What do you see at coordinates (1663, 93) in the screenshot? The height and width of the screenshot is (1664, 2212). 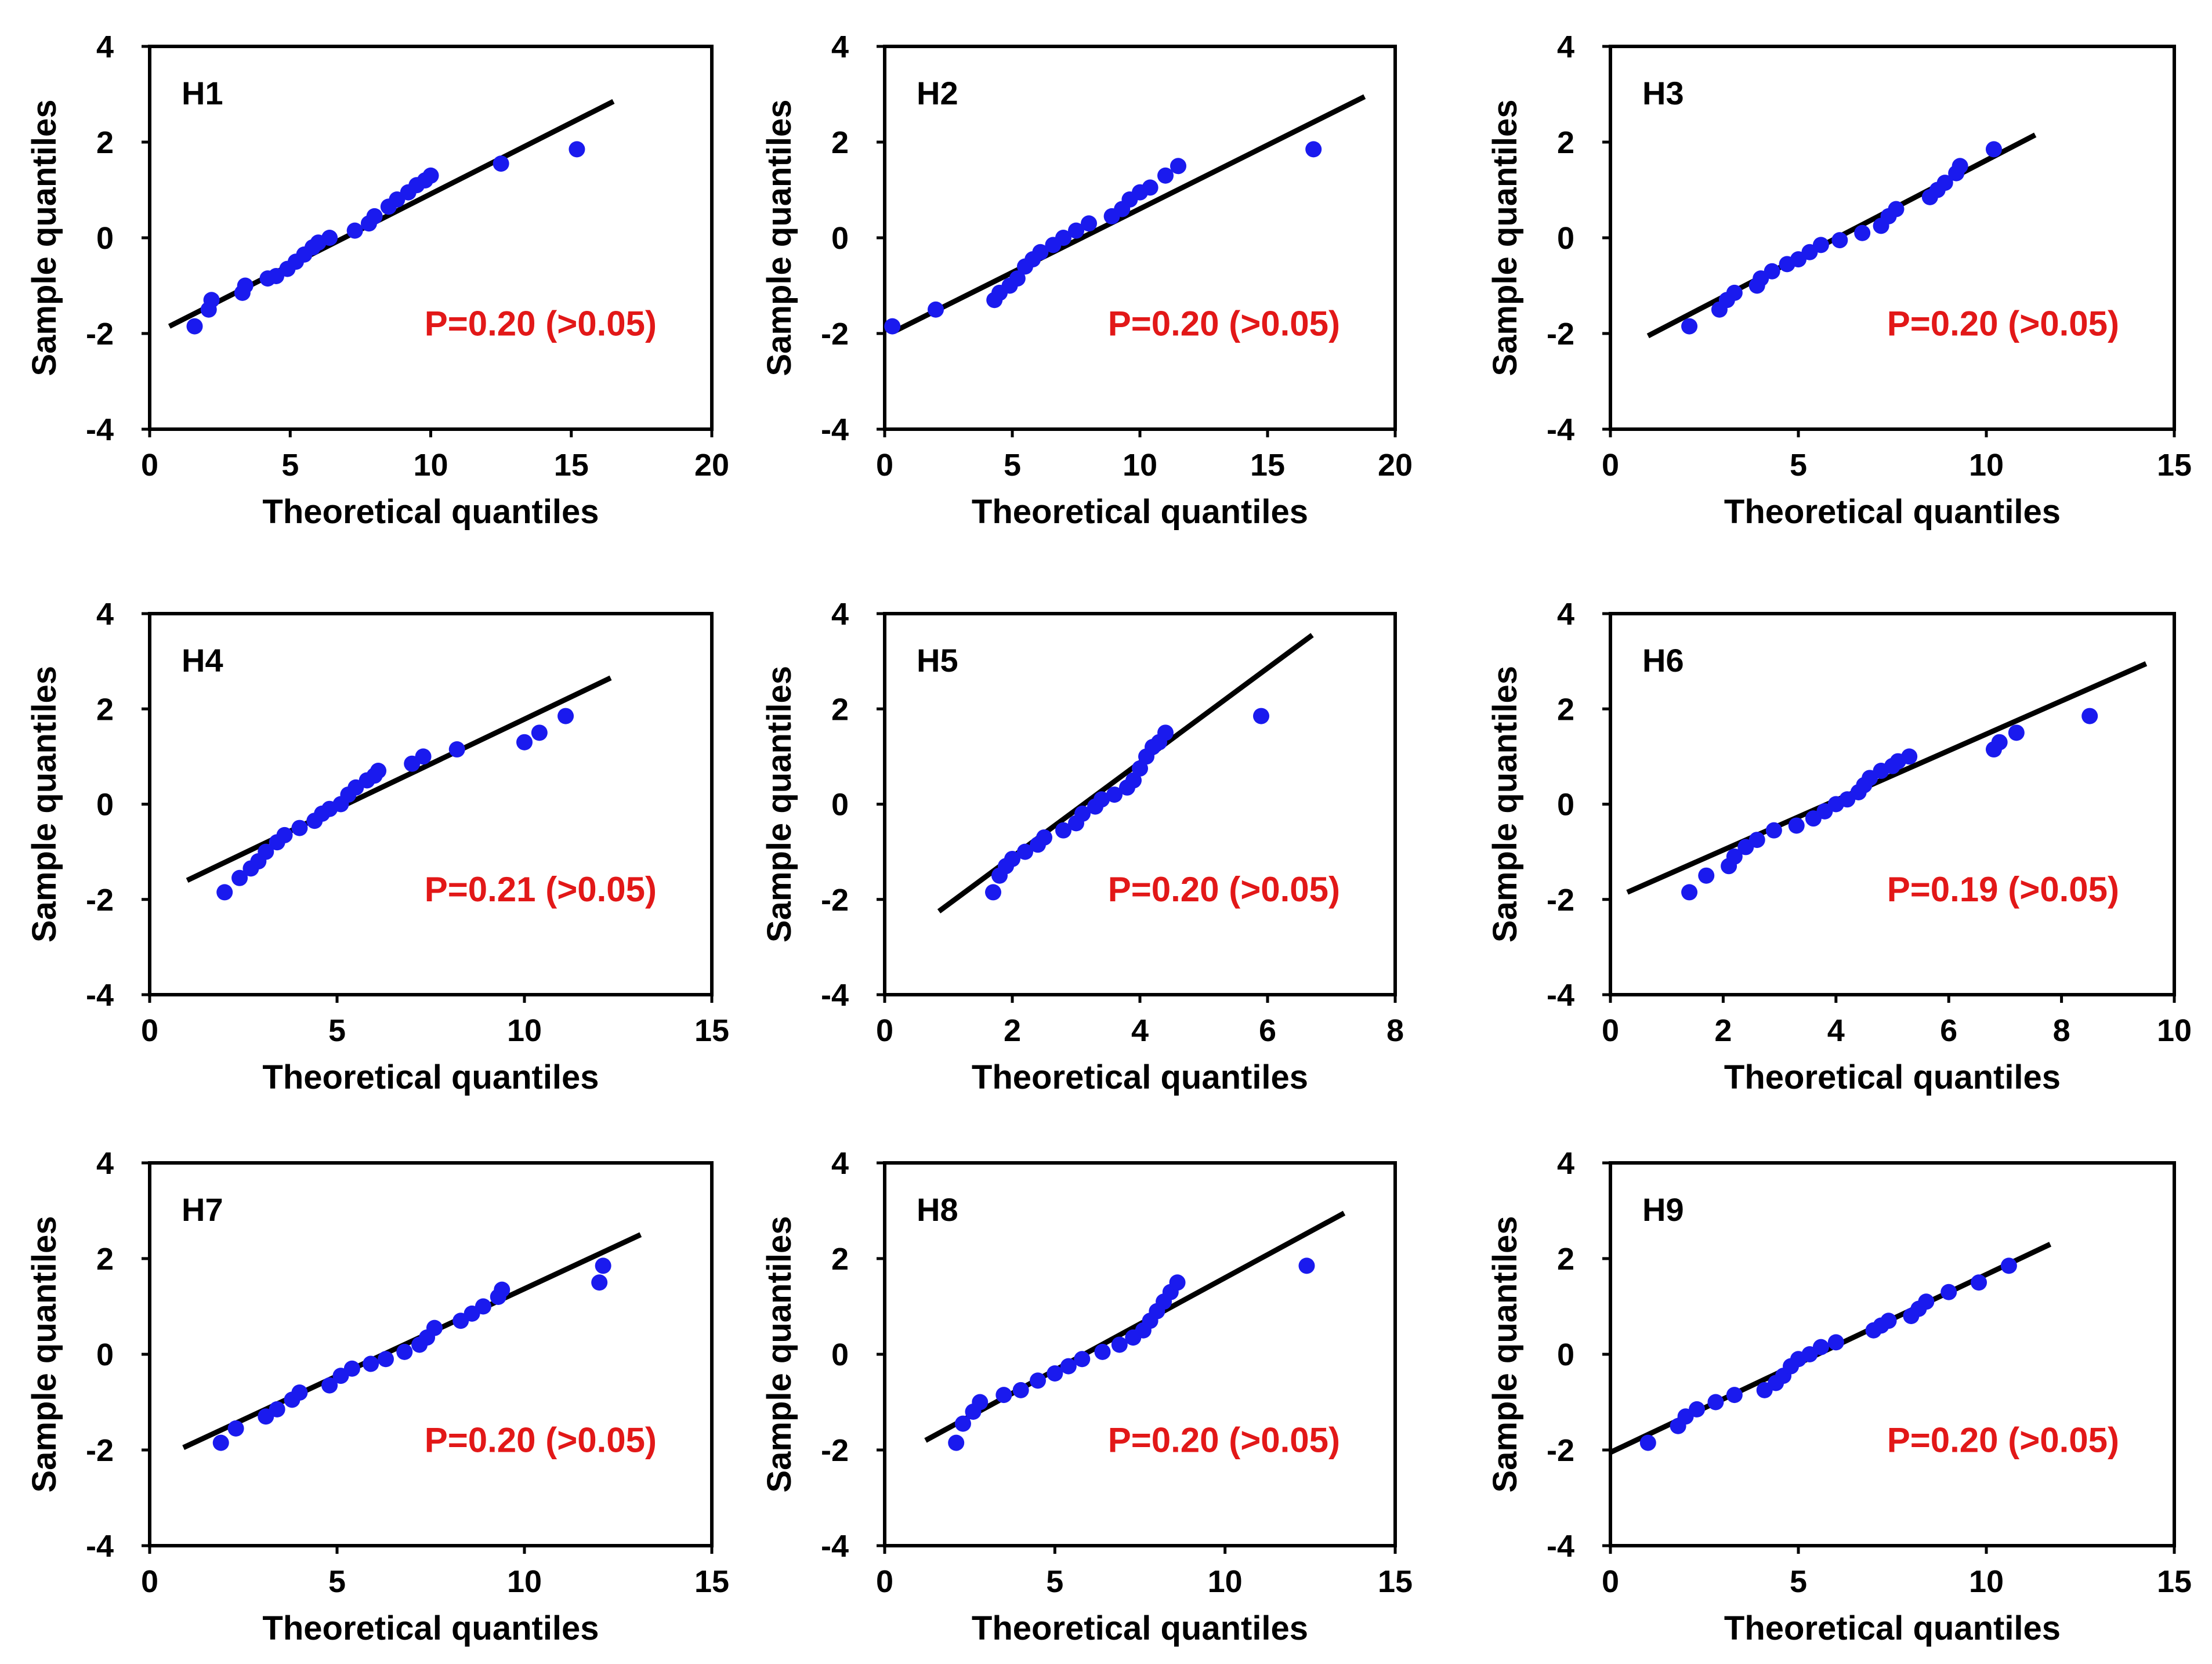 I see `panel-title: H3` at bounding box center [1663, 93].